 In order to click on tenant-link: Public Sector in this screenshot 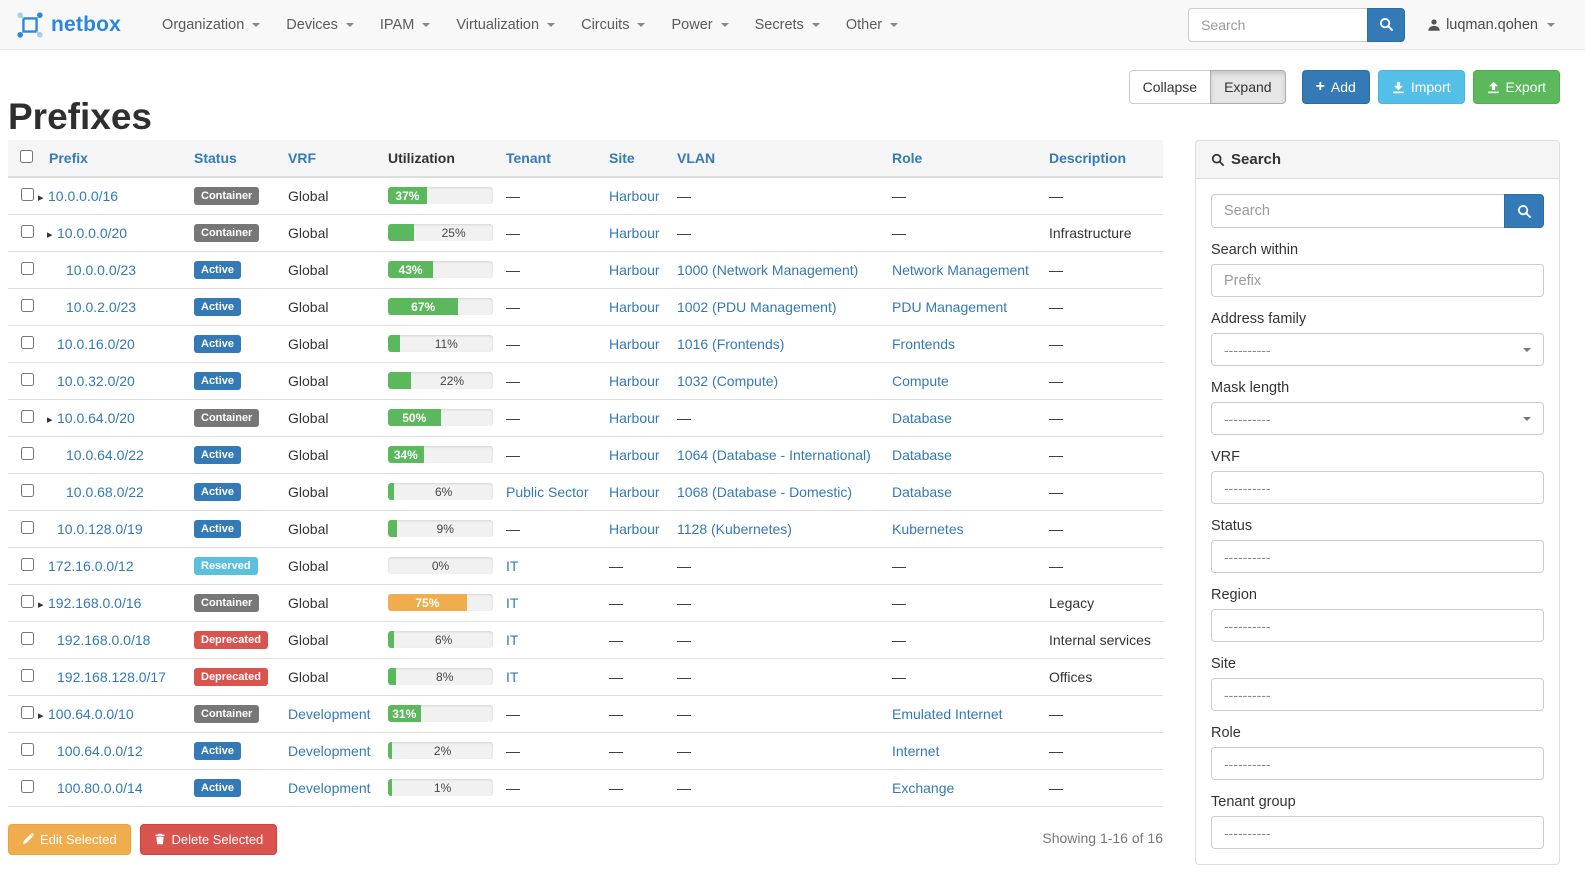, I will do `click(547, 491)`.